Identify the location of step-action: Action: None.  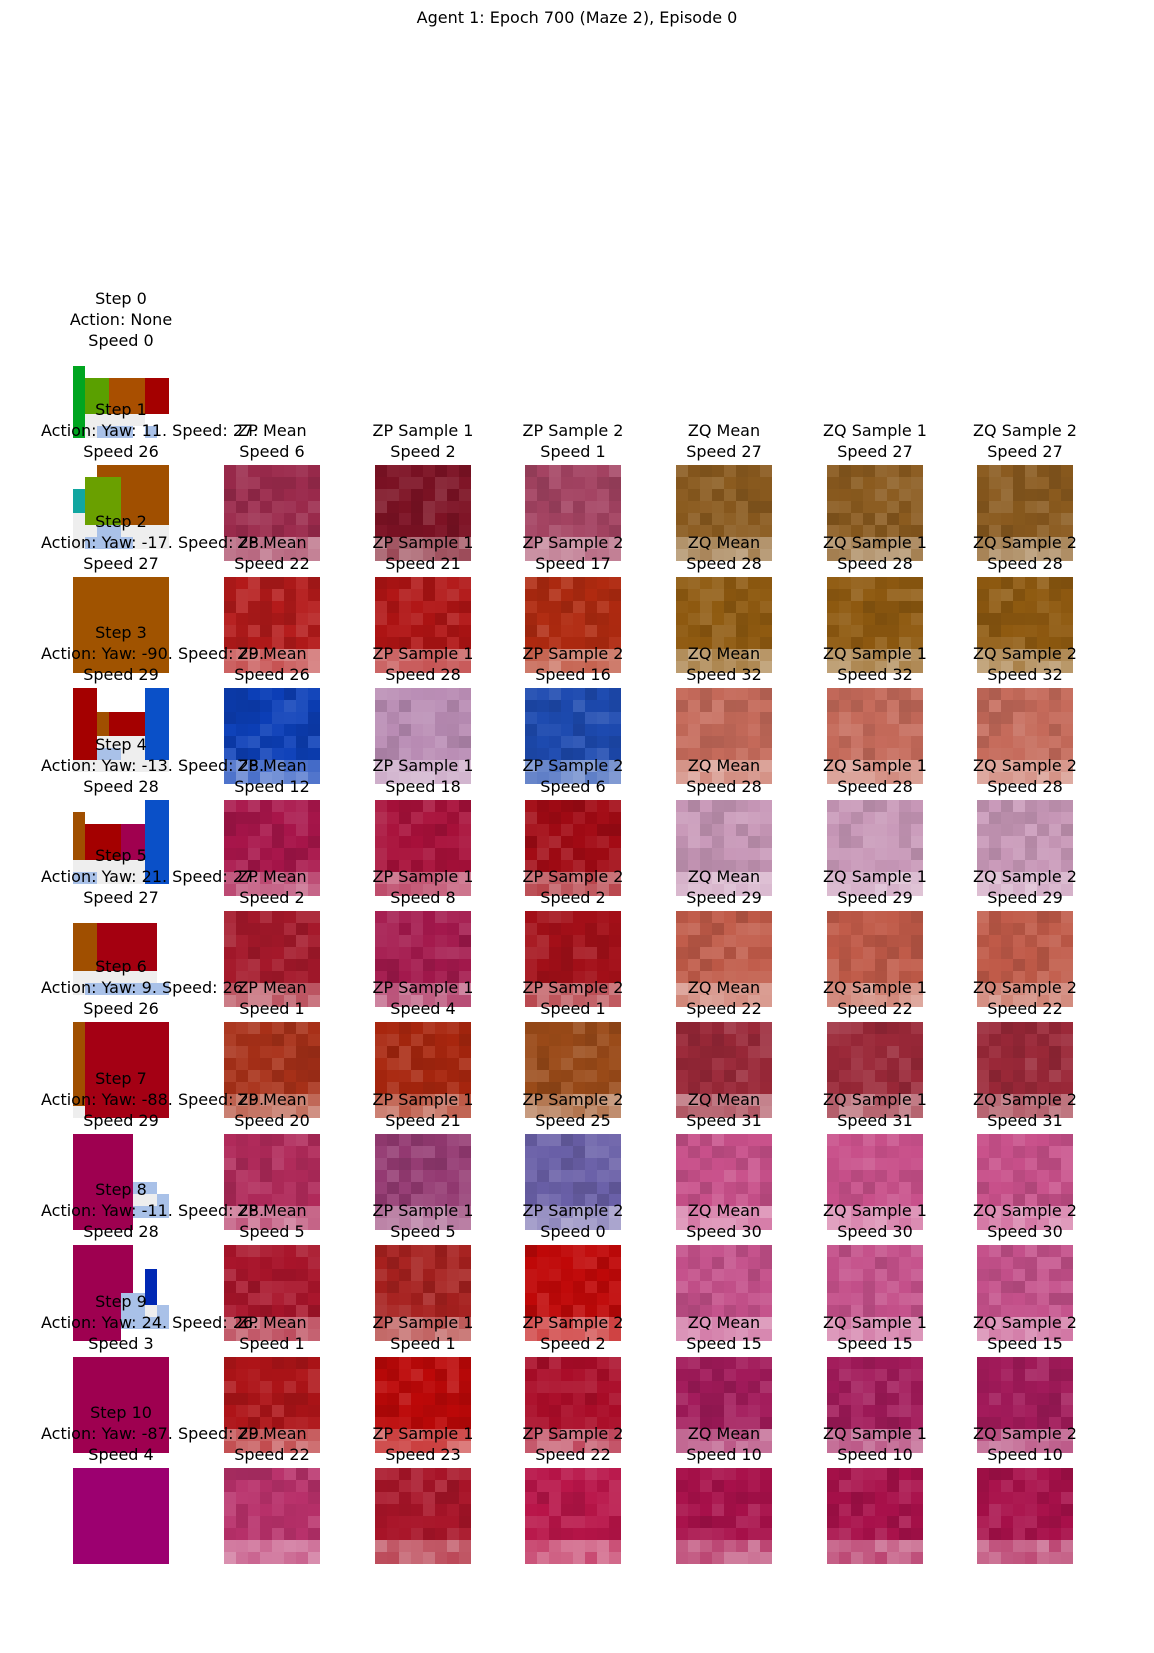
(121, 319).